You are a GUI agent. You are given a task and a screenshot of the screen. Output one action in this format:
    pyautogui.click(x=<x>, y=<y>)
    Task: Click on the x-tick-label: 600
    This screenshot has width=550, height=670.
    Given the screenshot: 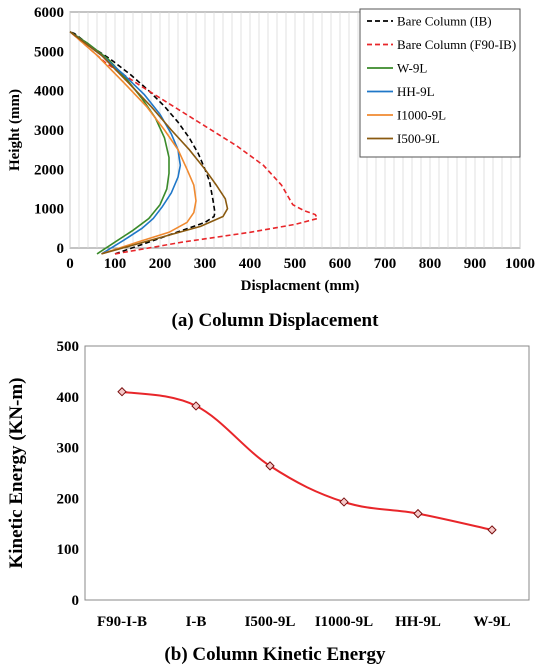 What is the action you would take?
    pyautogui.click(x=340, y=264)
    